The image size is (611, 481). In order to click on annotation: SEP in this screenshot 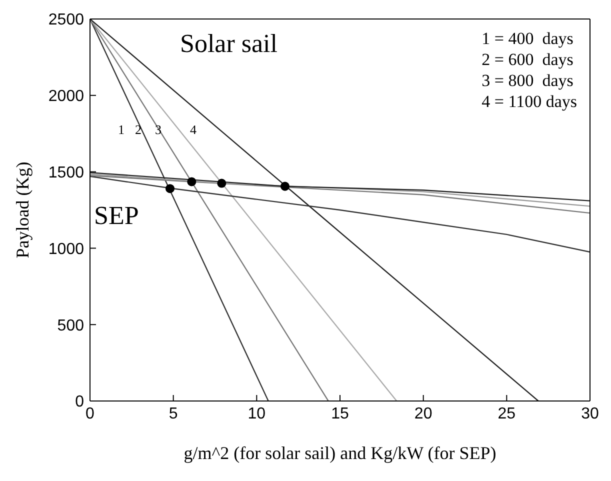, I will do `click(116, 216)`.